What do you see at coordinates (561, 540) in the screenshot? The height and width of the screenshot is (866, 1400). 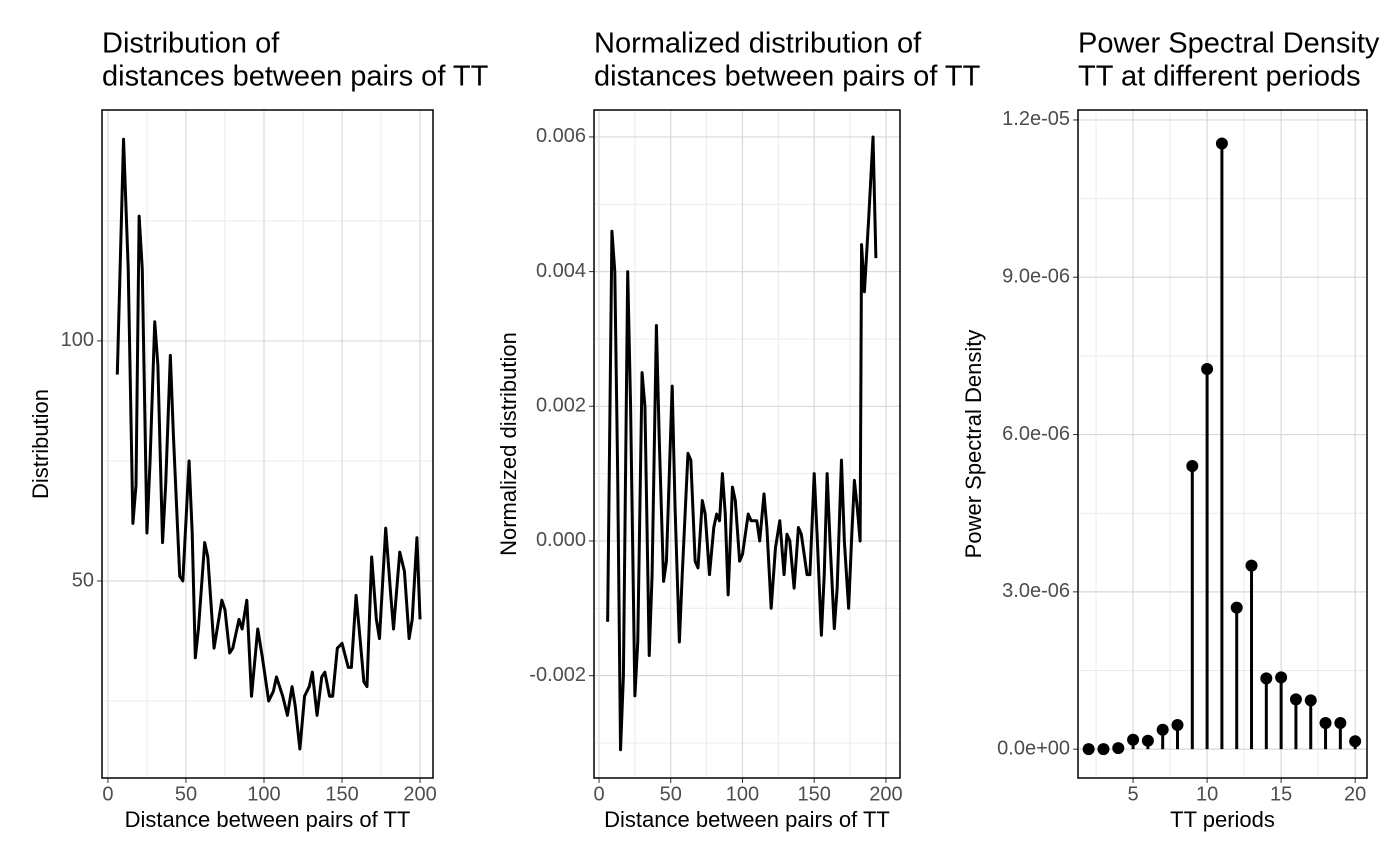 I see `y-tick-label: 0.000` at bounding box center [561, 540].